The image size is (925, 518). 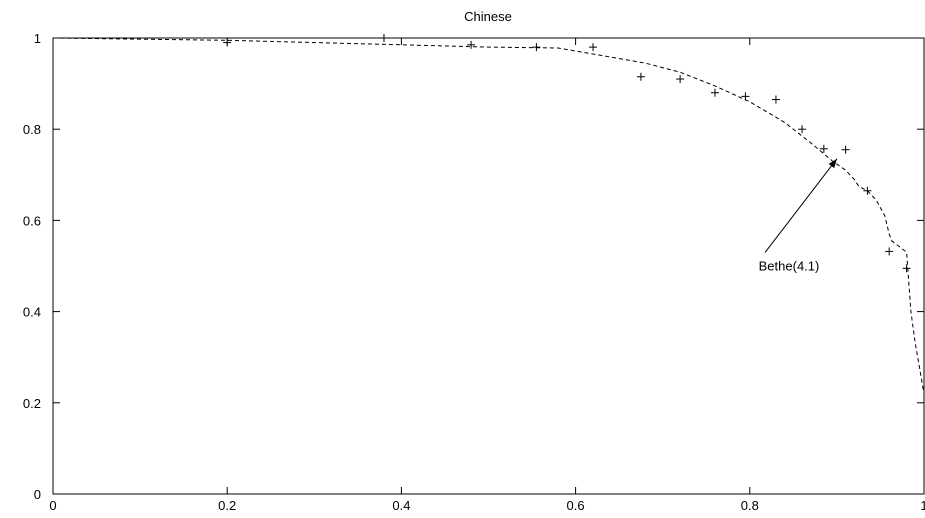 What do you see at coordinates (832, 163) in the screenshot?
I see `annotation-arrowhead` at bounding box center [832, 163].